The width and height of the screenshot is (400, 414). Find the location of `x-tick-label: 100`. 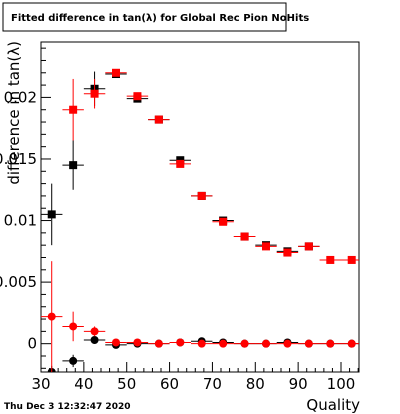

x-tick-label: 100 is located at coordinates (341, 384).